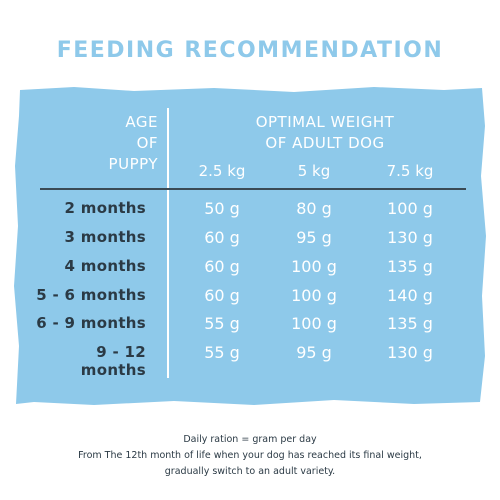  Describe the element at coordinates (250, 328) in the screenshot. I see `table-row: 6 - 9 months 55 g 100 g 135 g` at that location.